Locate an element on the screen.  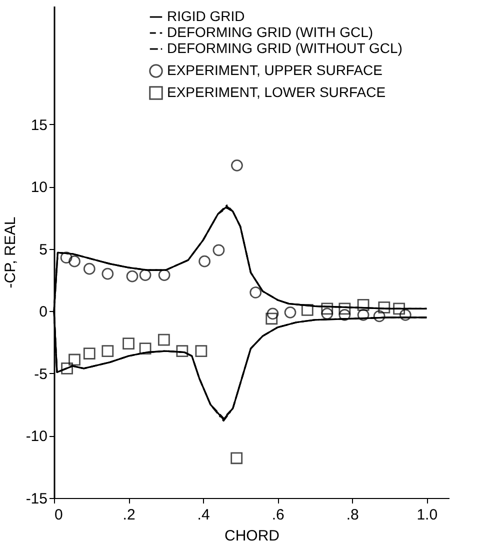
x-tick-label: .6 is located at coordinates (278, 515).